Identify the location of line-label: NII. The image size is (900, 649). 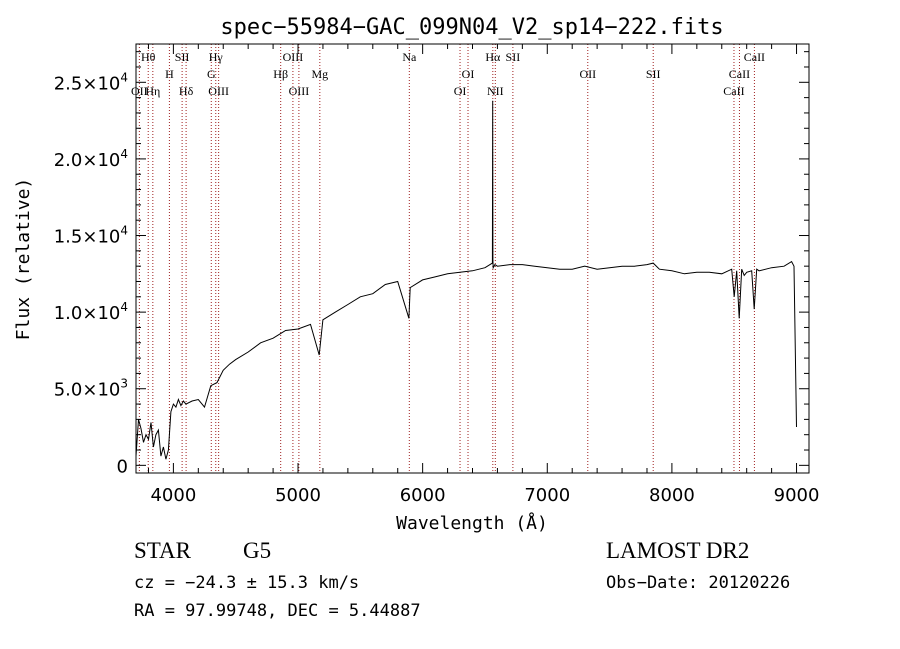
(495, 91).